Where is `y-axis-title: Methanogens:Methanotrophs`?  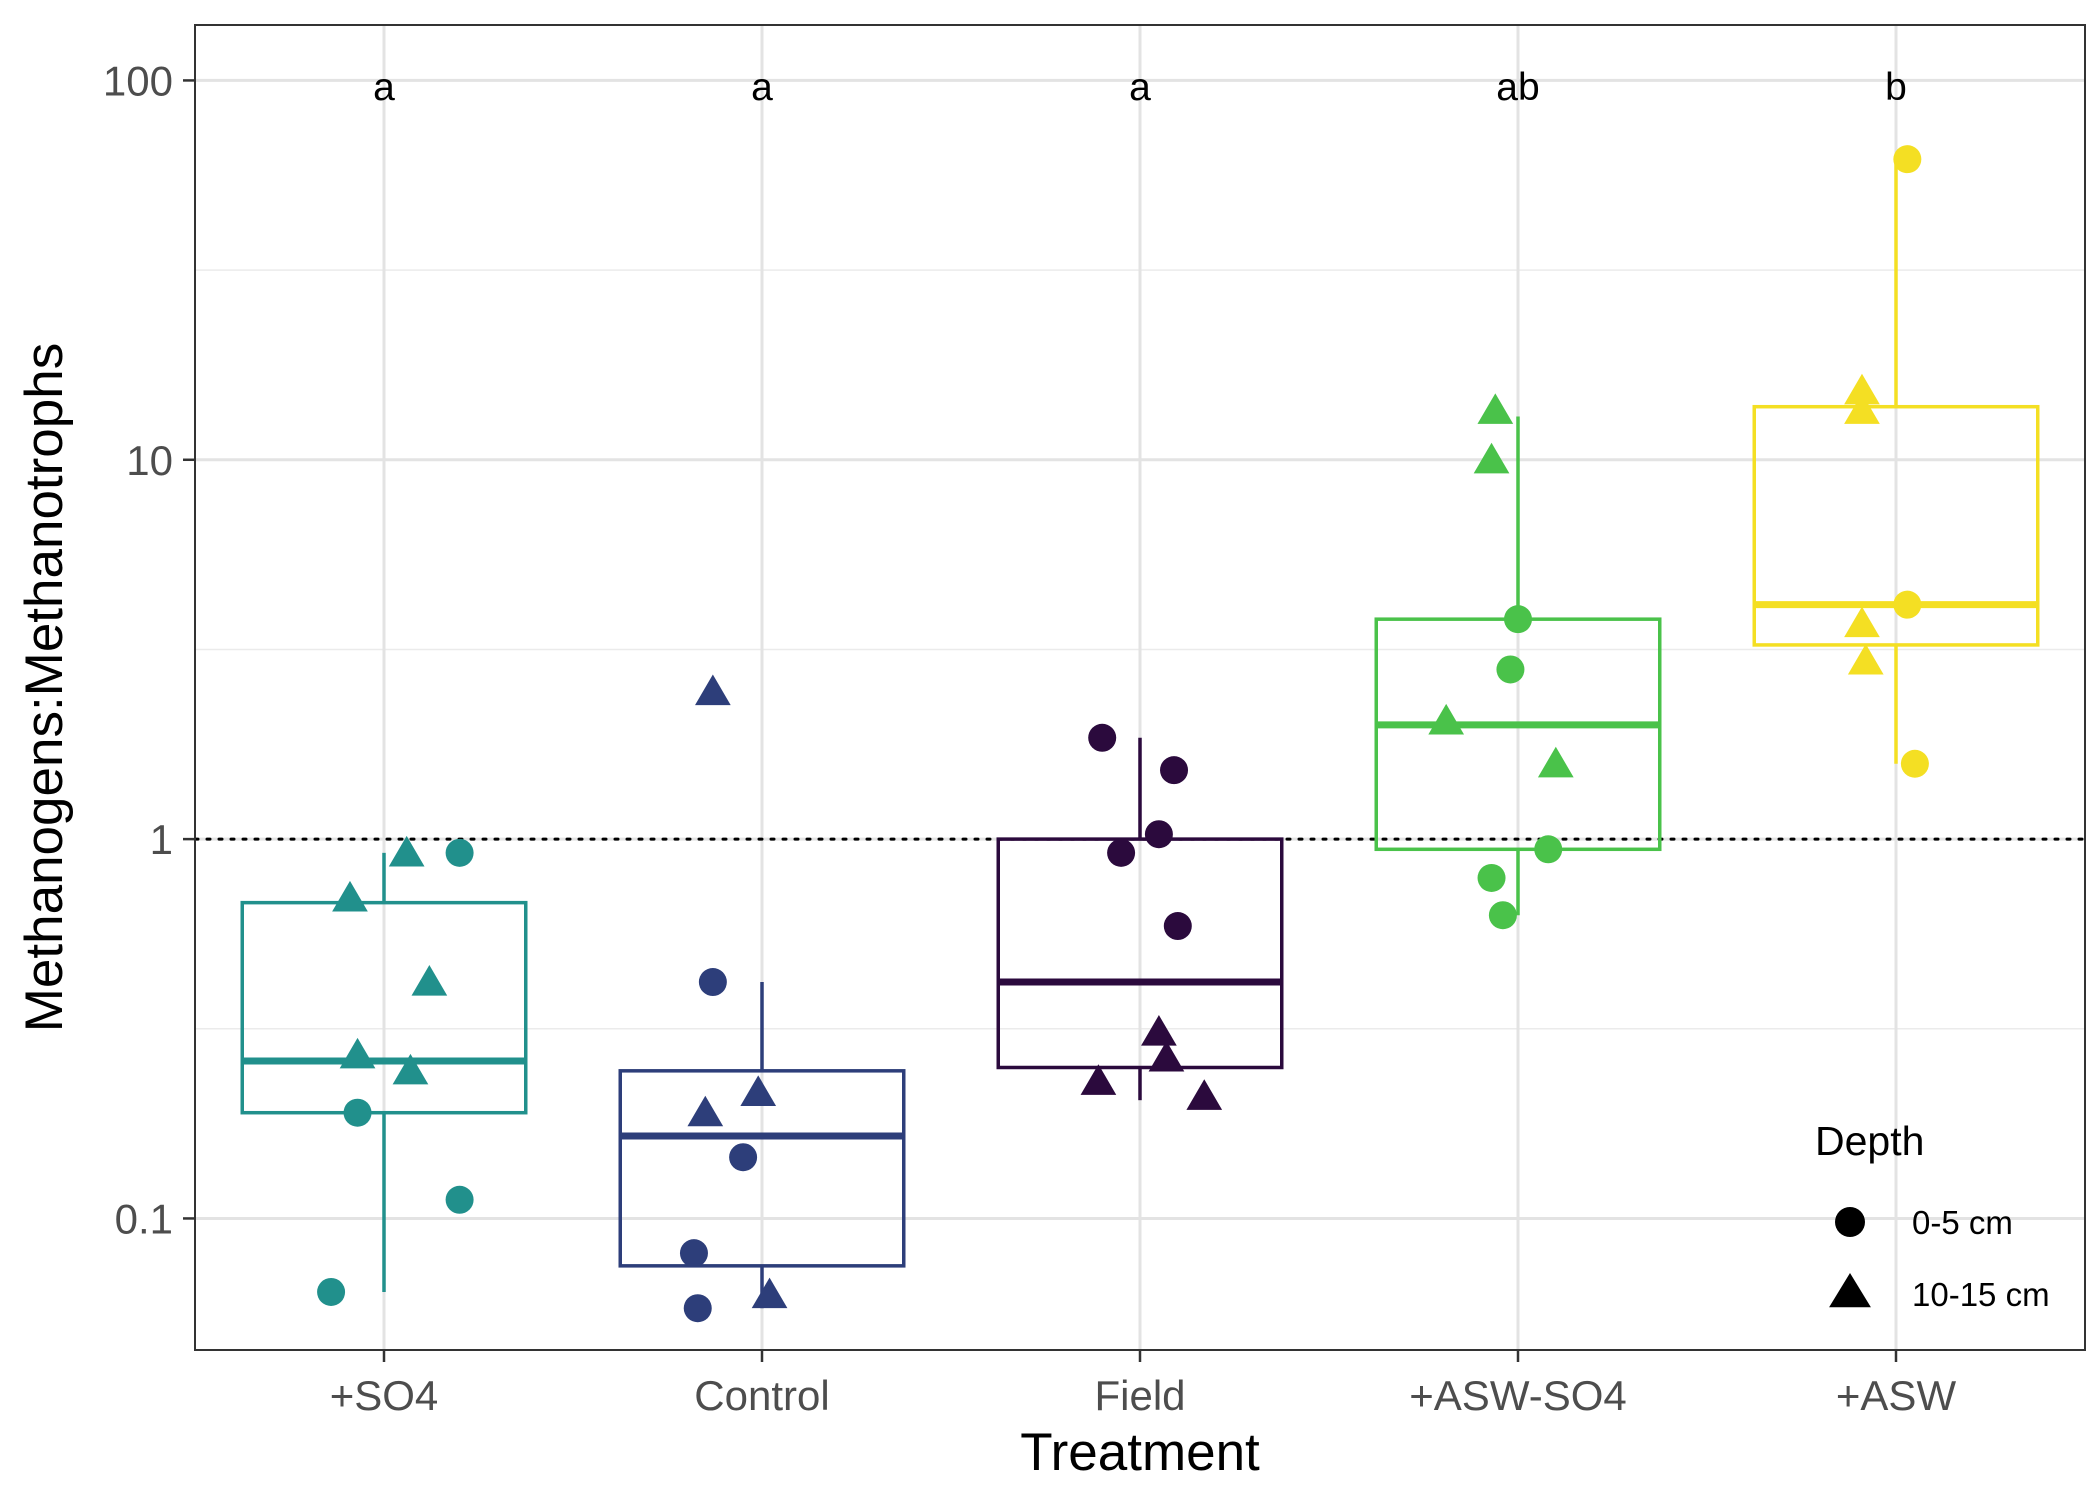
y-axis-title: Methanogens:Methanotrophs is located at coordinates (44, 687).